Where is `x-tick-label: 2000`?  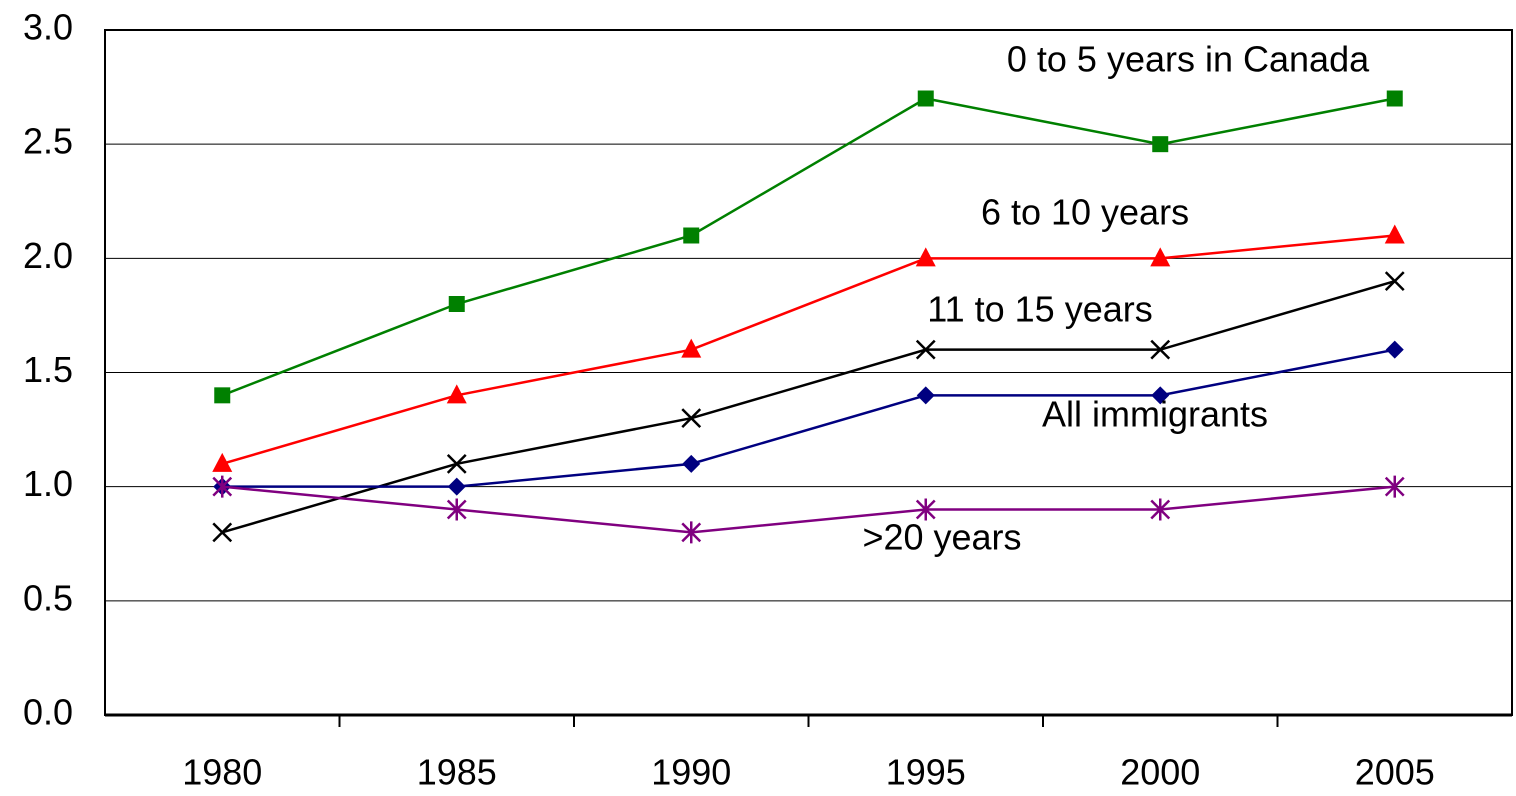 x-tick-label: 2000 is located at coordinates (1160, 772).